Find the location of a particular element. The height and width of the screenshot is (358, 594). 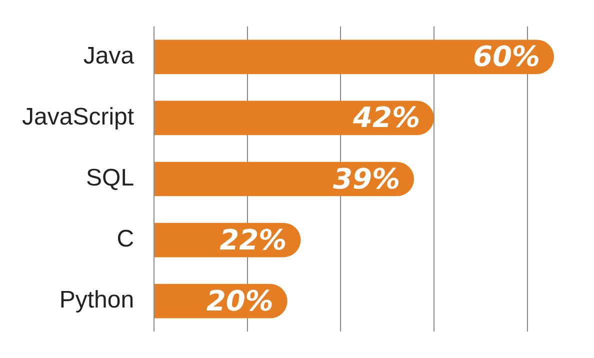

data-label: 39% is located at coordinates (366, 179).